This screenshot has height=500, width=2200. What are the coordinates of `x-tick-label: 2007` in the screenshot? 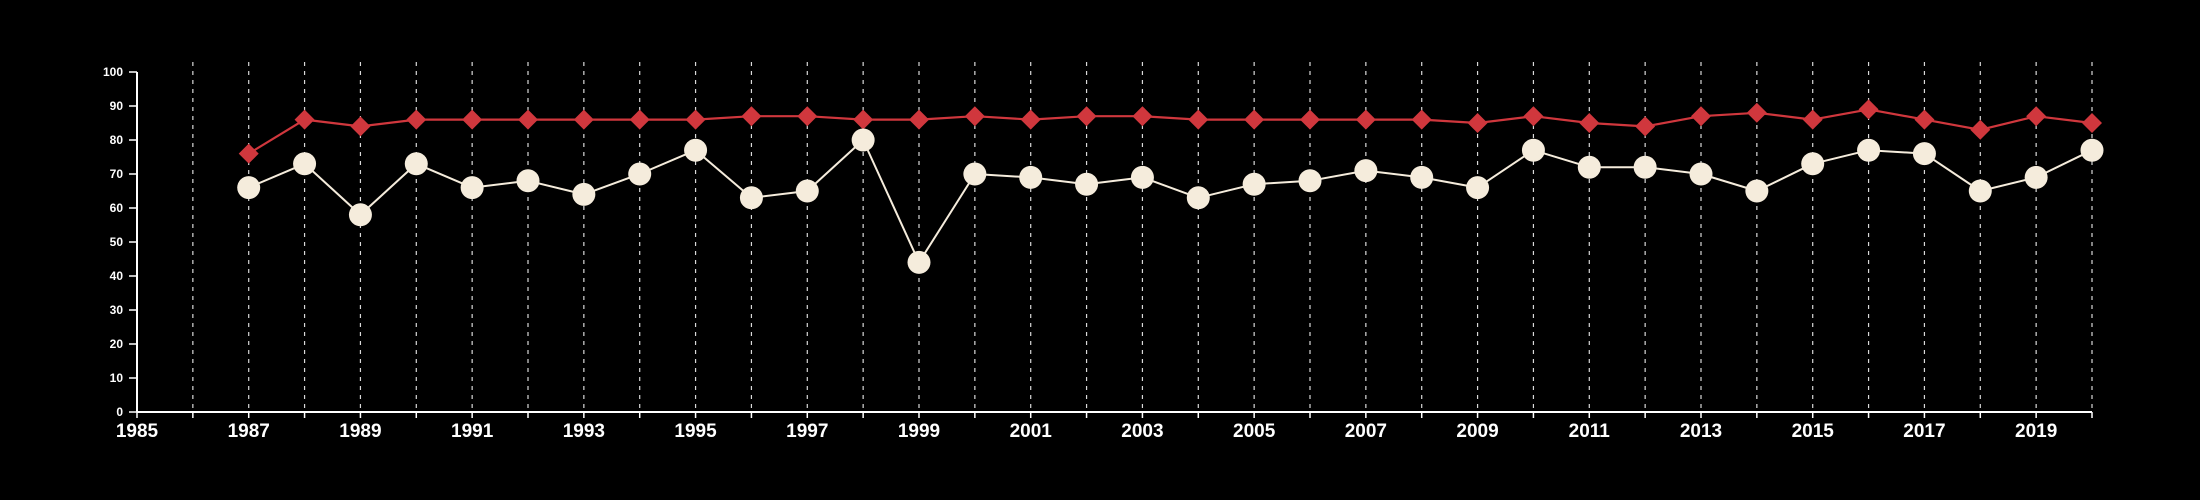 It's located at (1366, 431).